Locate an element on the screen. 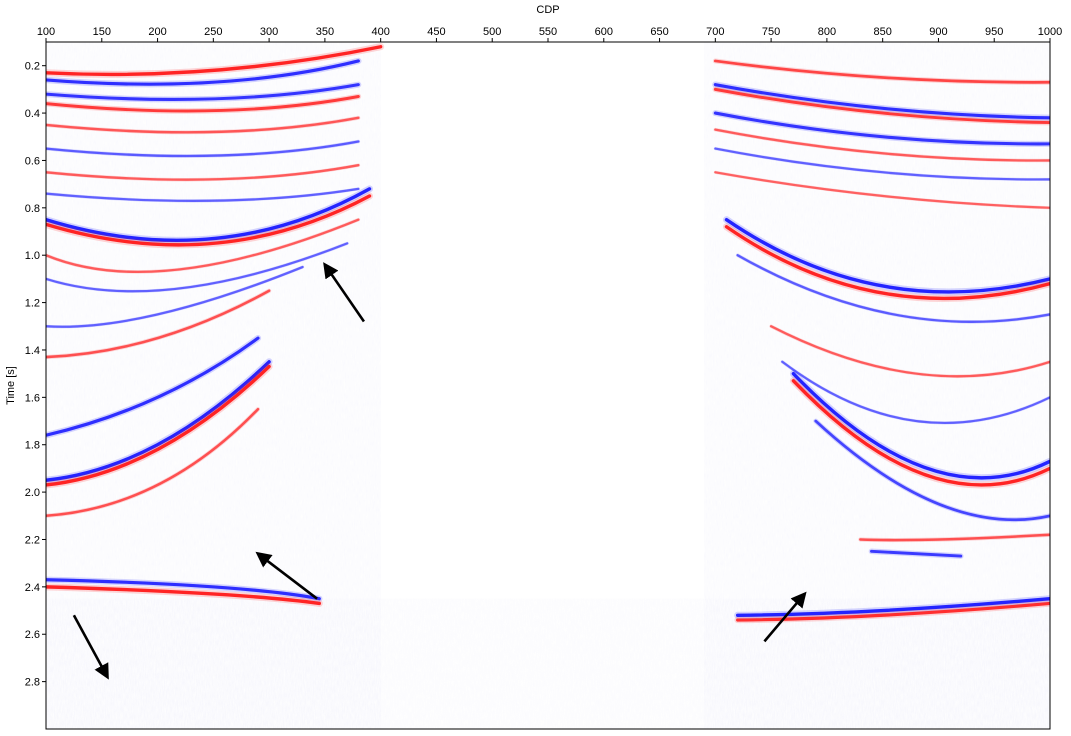 The width and height of the screenshot is (1071, 736). y-tick-label: 1.6 is located at coordinates (32, 398).